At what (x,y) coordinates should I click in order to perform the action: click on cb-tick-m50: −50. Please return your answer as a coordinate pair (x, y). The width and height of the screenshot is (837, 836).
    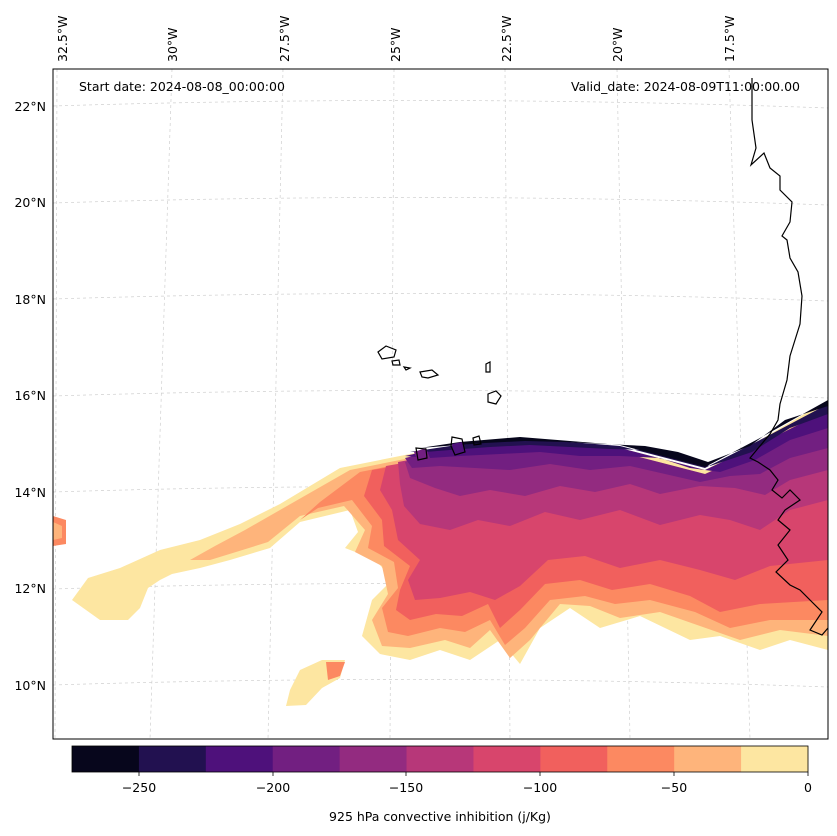
    Looking at the image, I should click on (674, 787).